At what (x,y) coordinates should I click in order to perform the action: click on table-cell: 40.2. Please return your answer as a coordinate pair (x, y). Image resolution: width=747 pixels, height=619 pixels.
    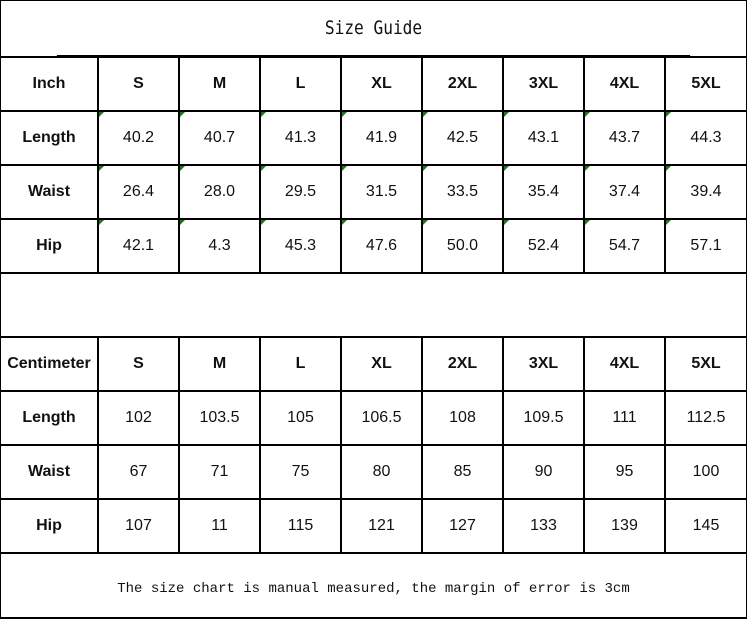
    Looking at the image, I should click on (138, 138).